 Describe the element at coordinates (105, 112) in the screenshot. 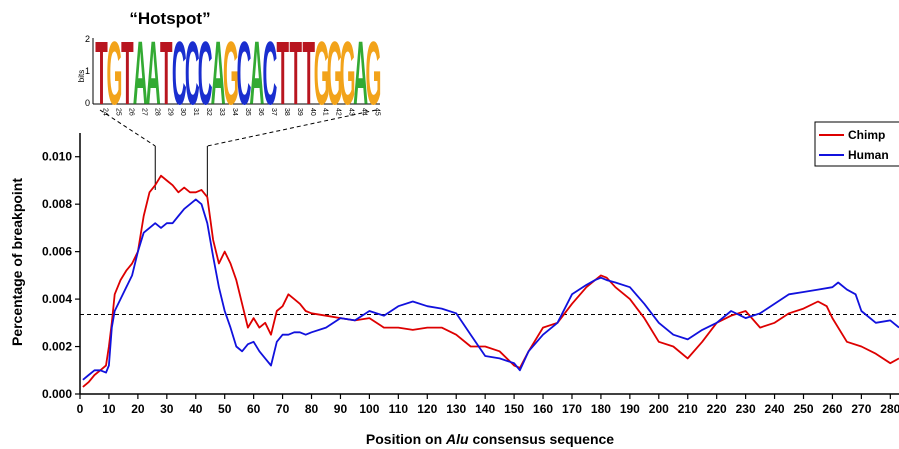

I see `logo-position-label: 24` at that location.